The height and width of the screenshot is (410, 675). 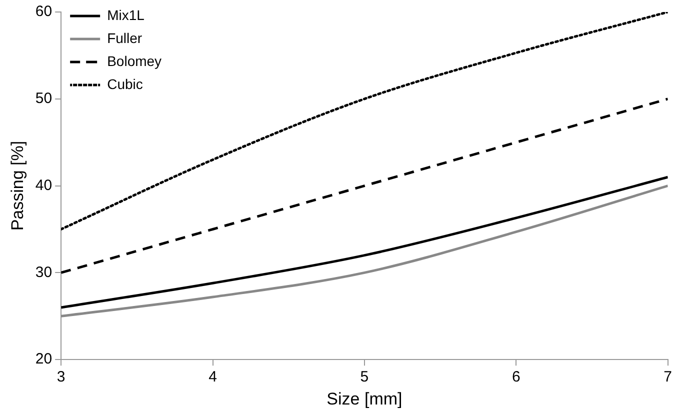 What do you see at coordinates (43, 185) in the screenshot?
I see `y-tick-label: 40` at bounding box center [43, 185].